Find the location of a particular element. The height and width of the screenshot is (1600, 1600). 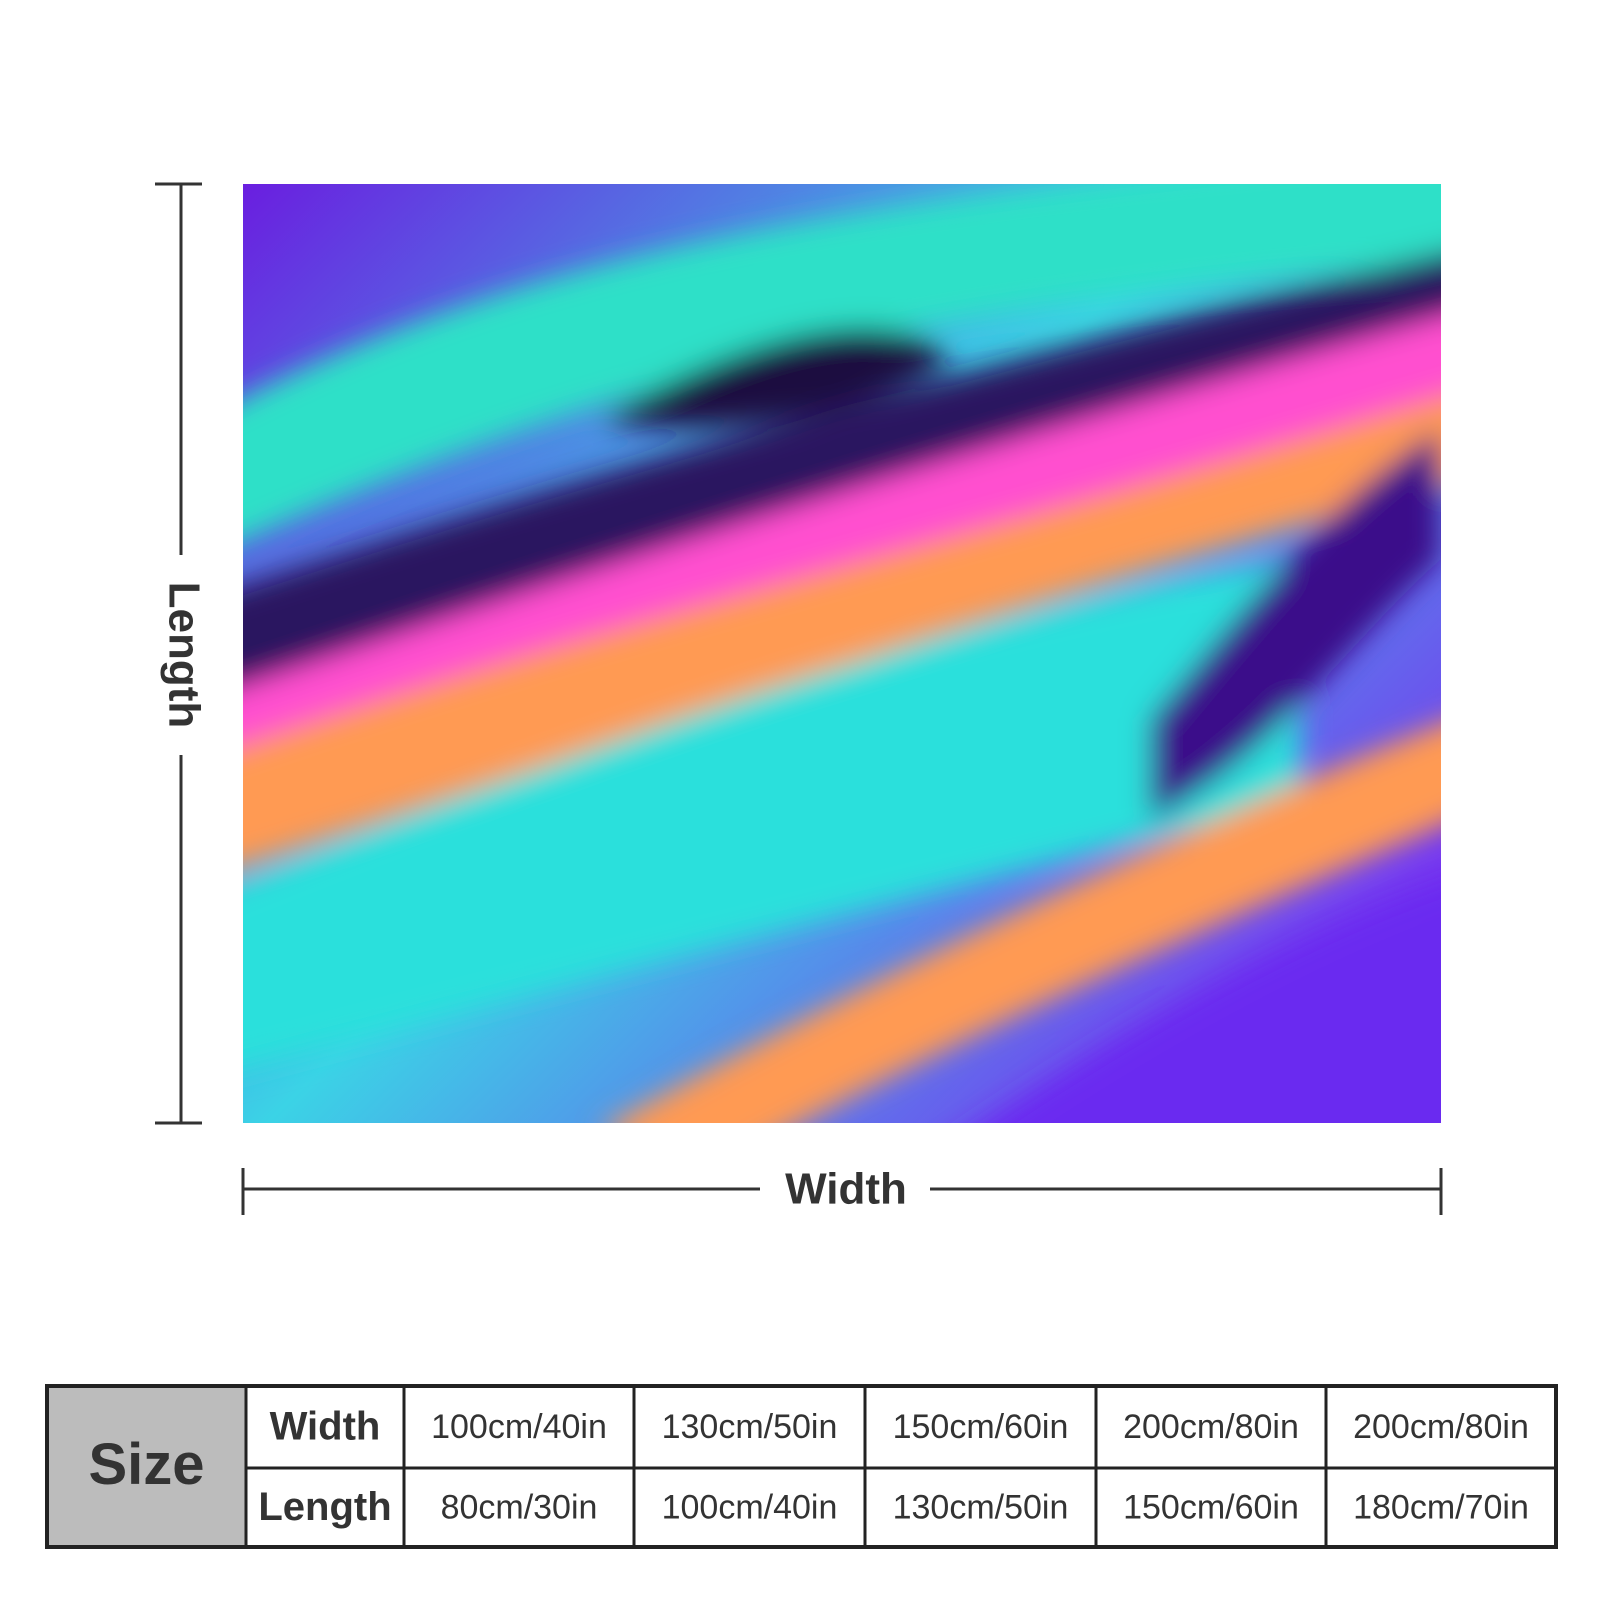

length-label: Length is located at coordinates (183, 655).